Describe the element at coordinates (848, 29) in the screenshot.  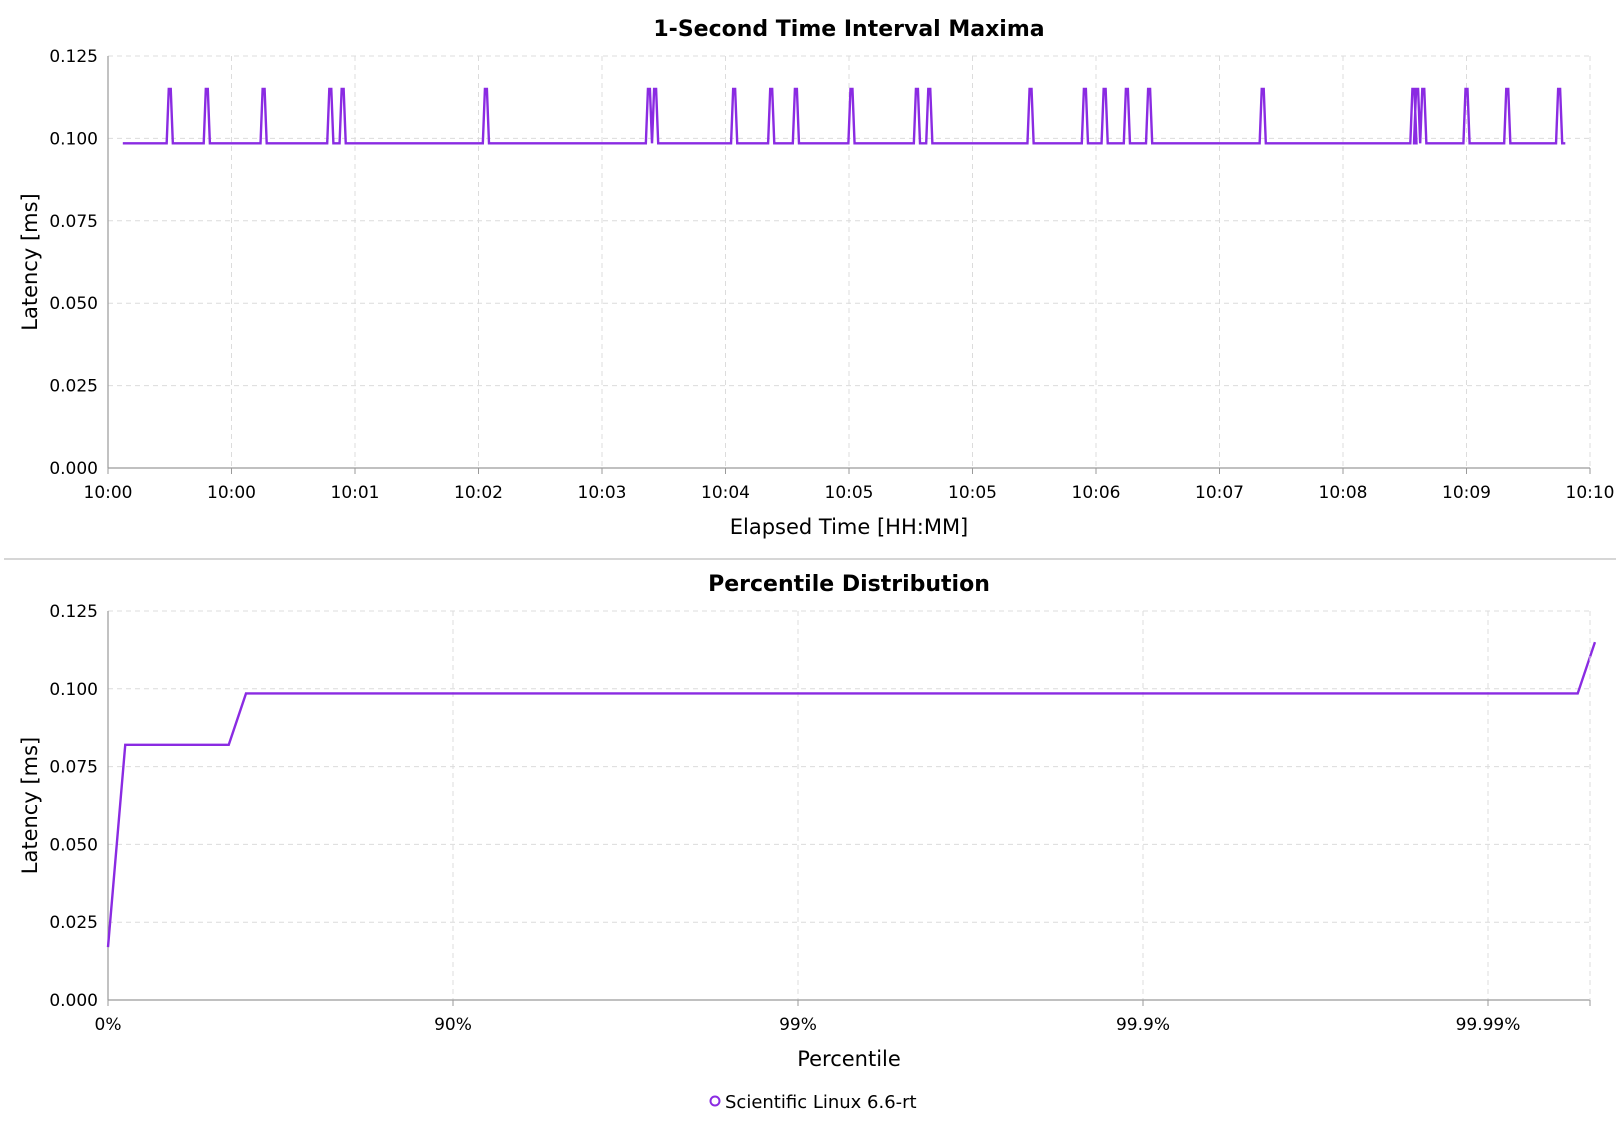
I see `chart-title: 1-Second Time Interval Maxima` at that location.